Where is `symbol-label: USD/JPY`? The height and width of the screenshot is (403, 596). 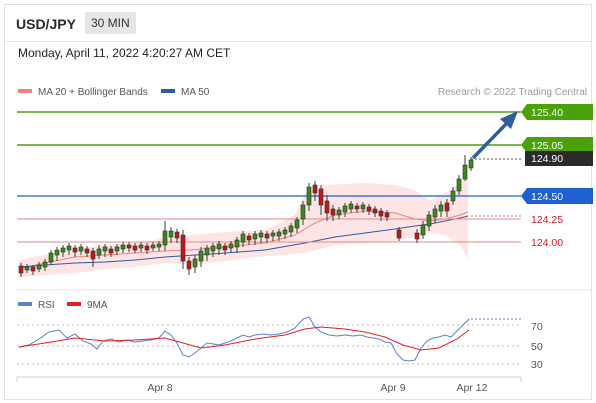
symbol-label: USD/JPY is located at coordinates (46, 24).